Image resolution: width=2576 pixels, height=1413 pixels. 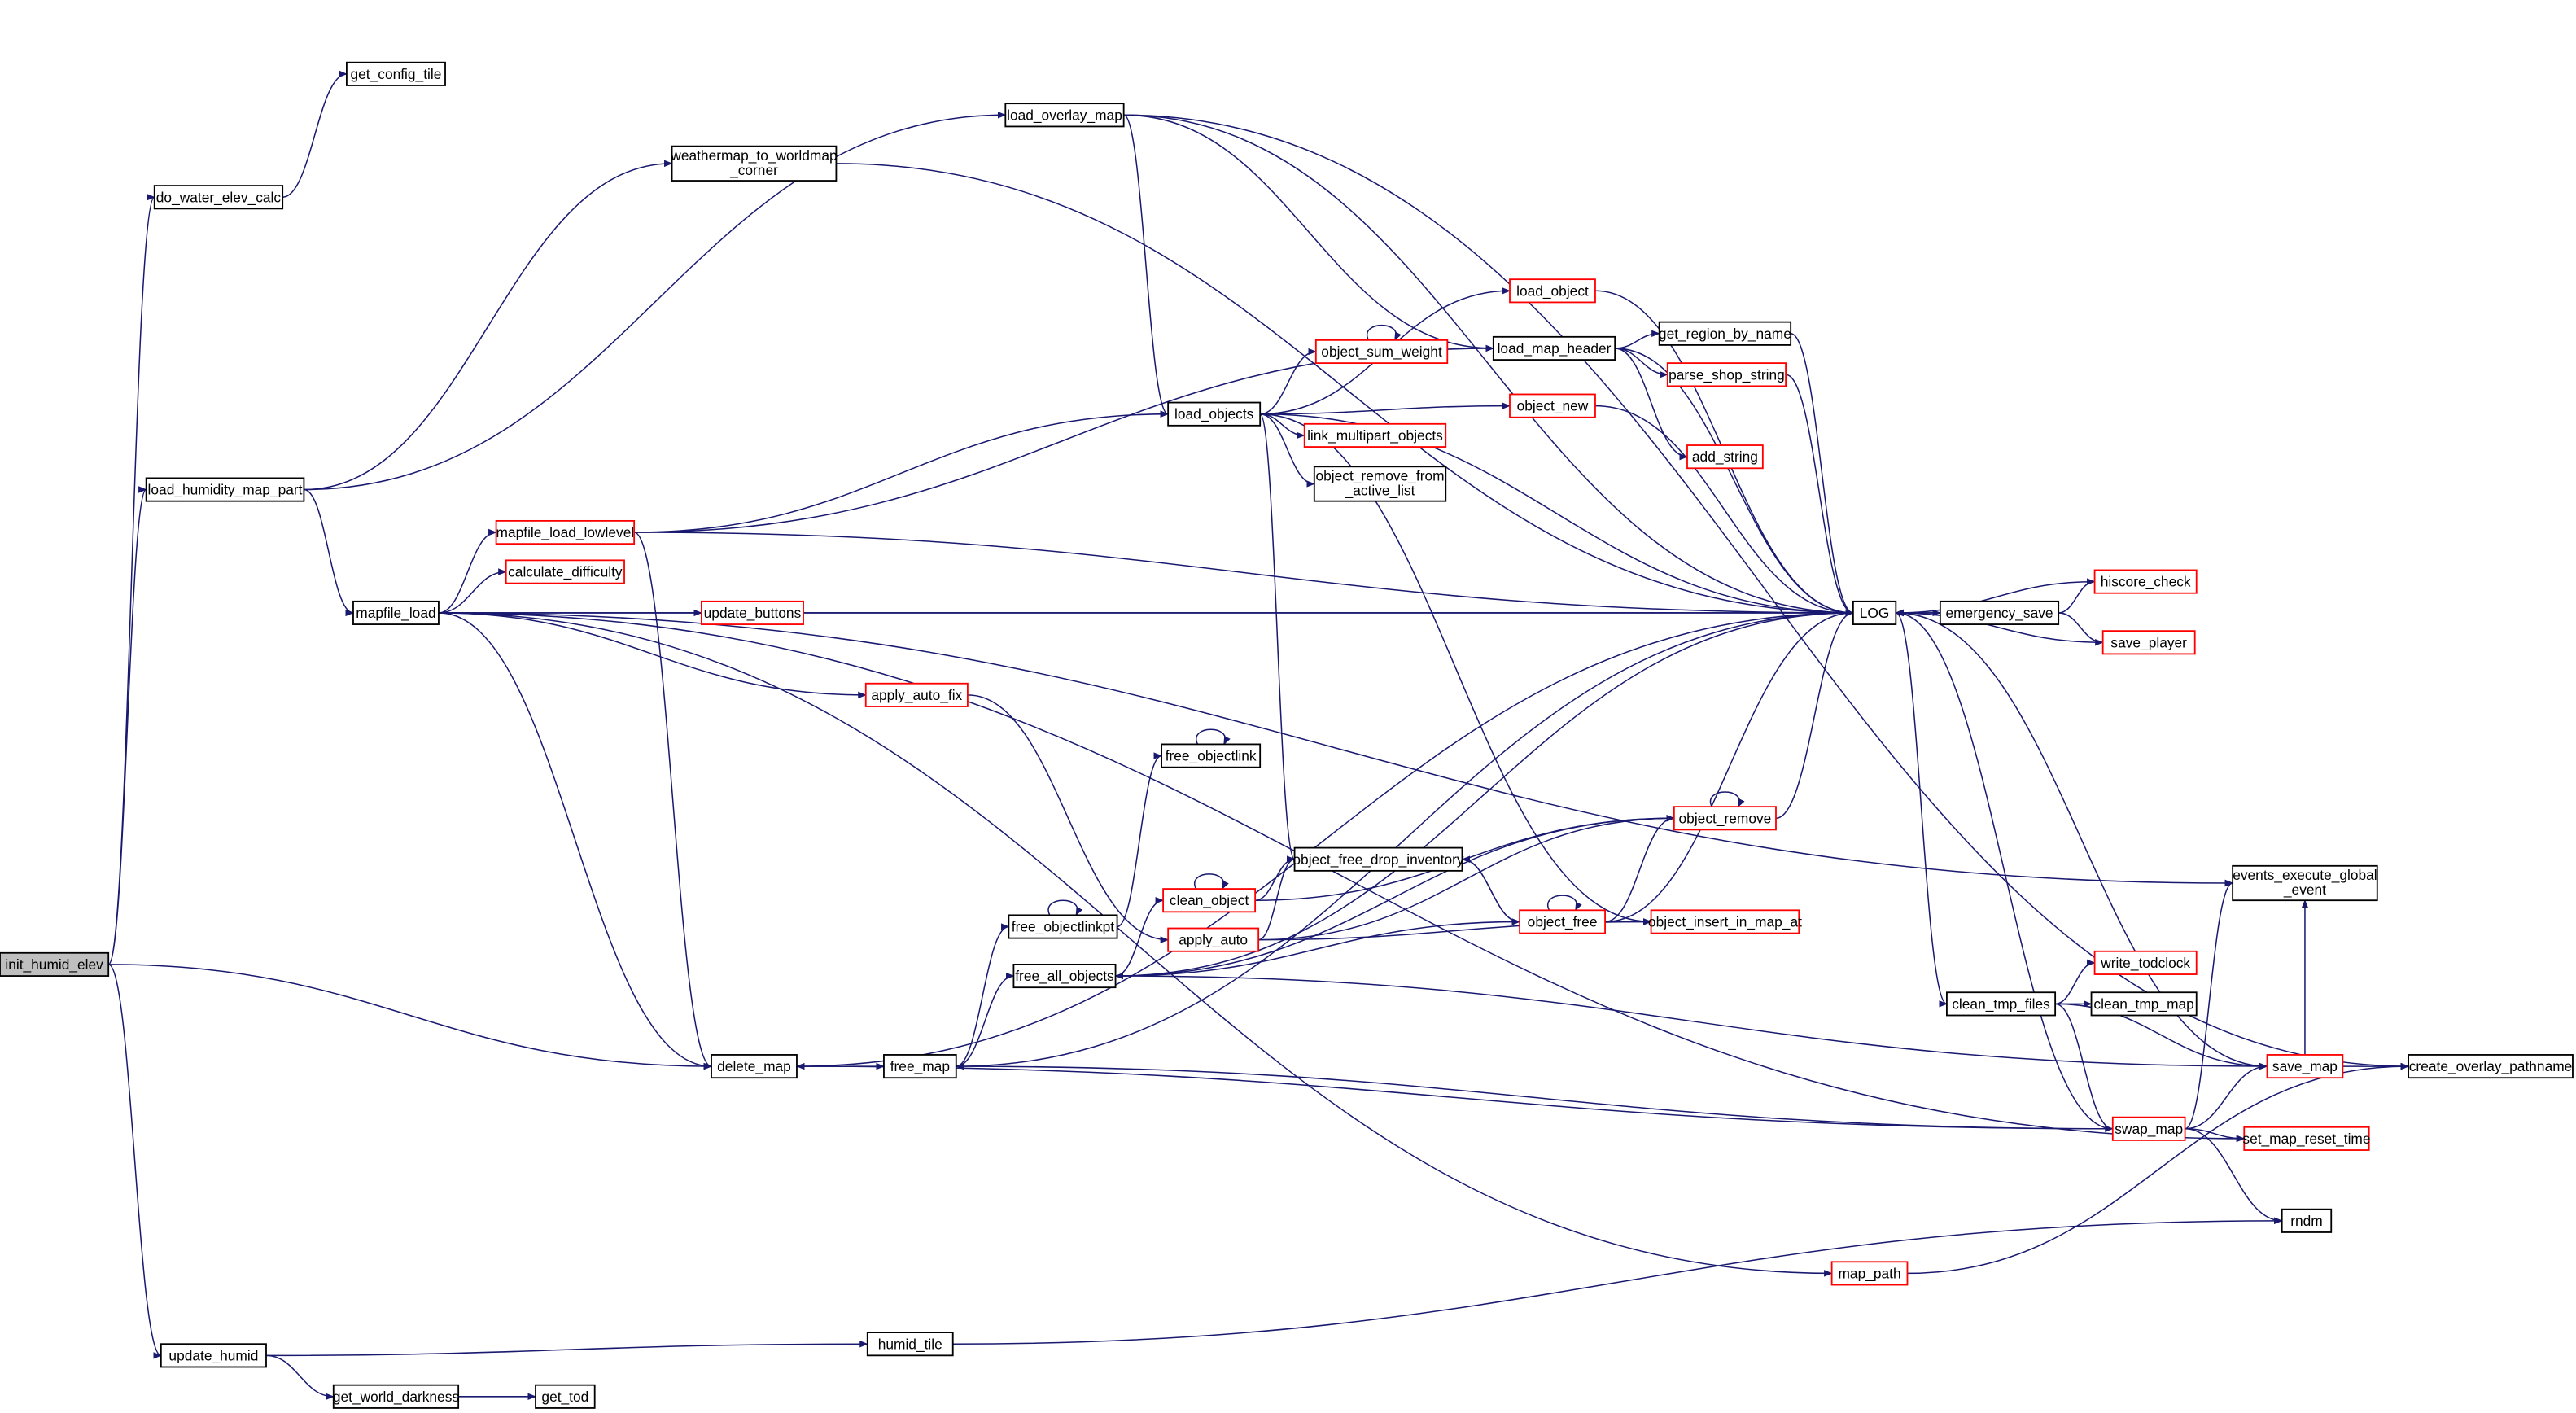 I want to click on node-free-all-objects: free_all_objects, so click(x=1064, y=976).